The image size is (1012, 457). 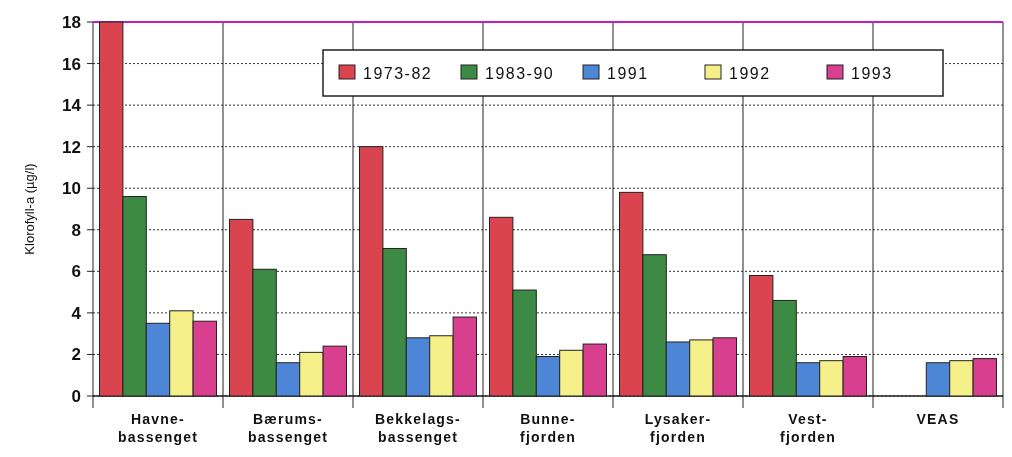 What do you see at coordinates (76, 313) in the screenshot?
I see `y-tick-label: 4` at bounding box center [76, 313].